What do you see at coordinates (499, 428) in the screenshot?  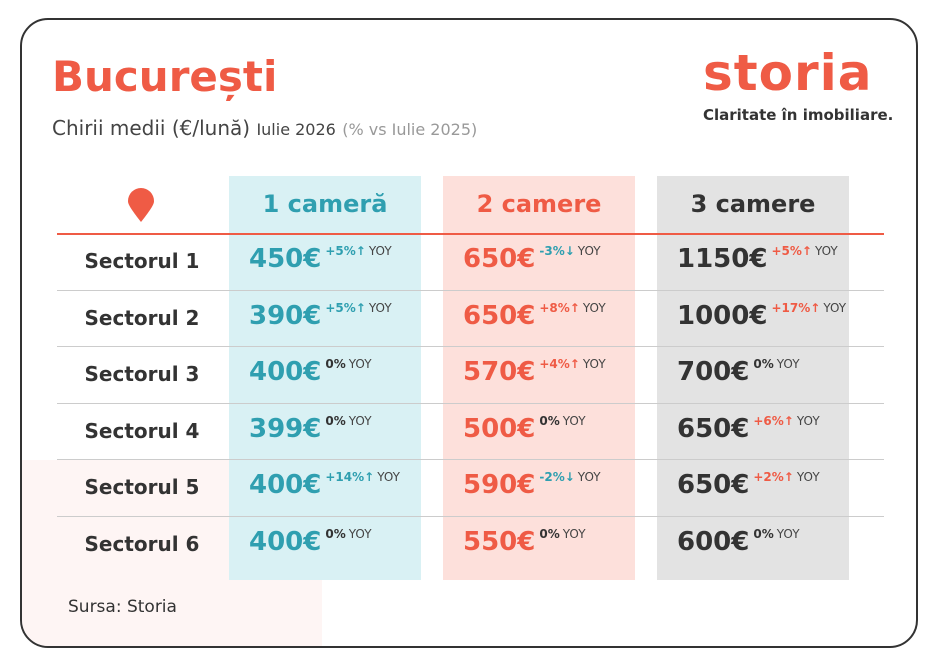 I see `price: 500€` at bounding box center [499, 428].